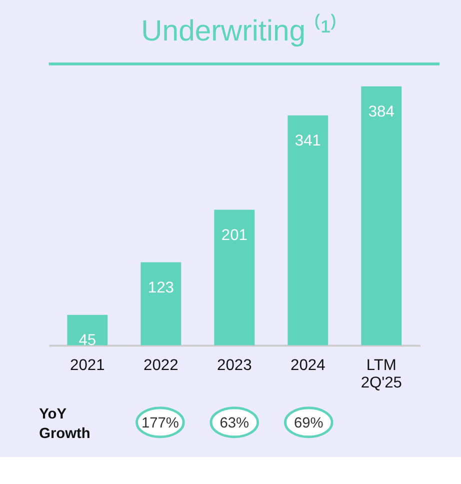  I want to click on x-tick-label: 2022, so click(161, 365).